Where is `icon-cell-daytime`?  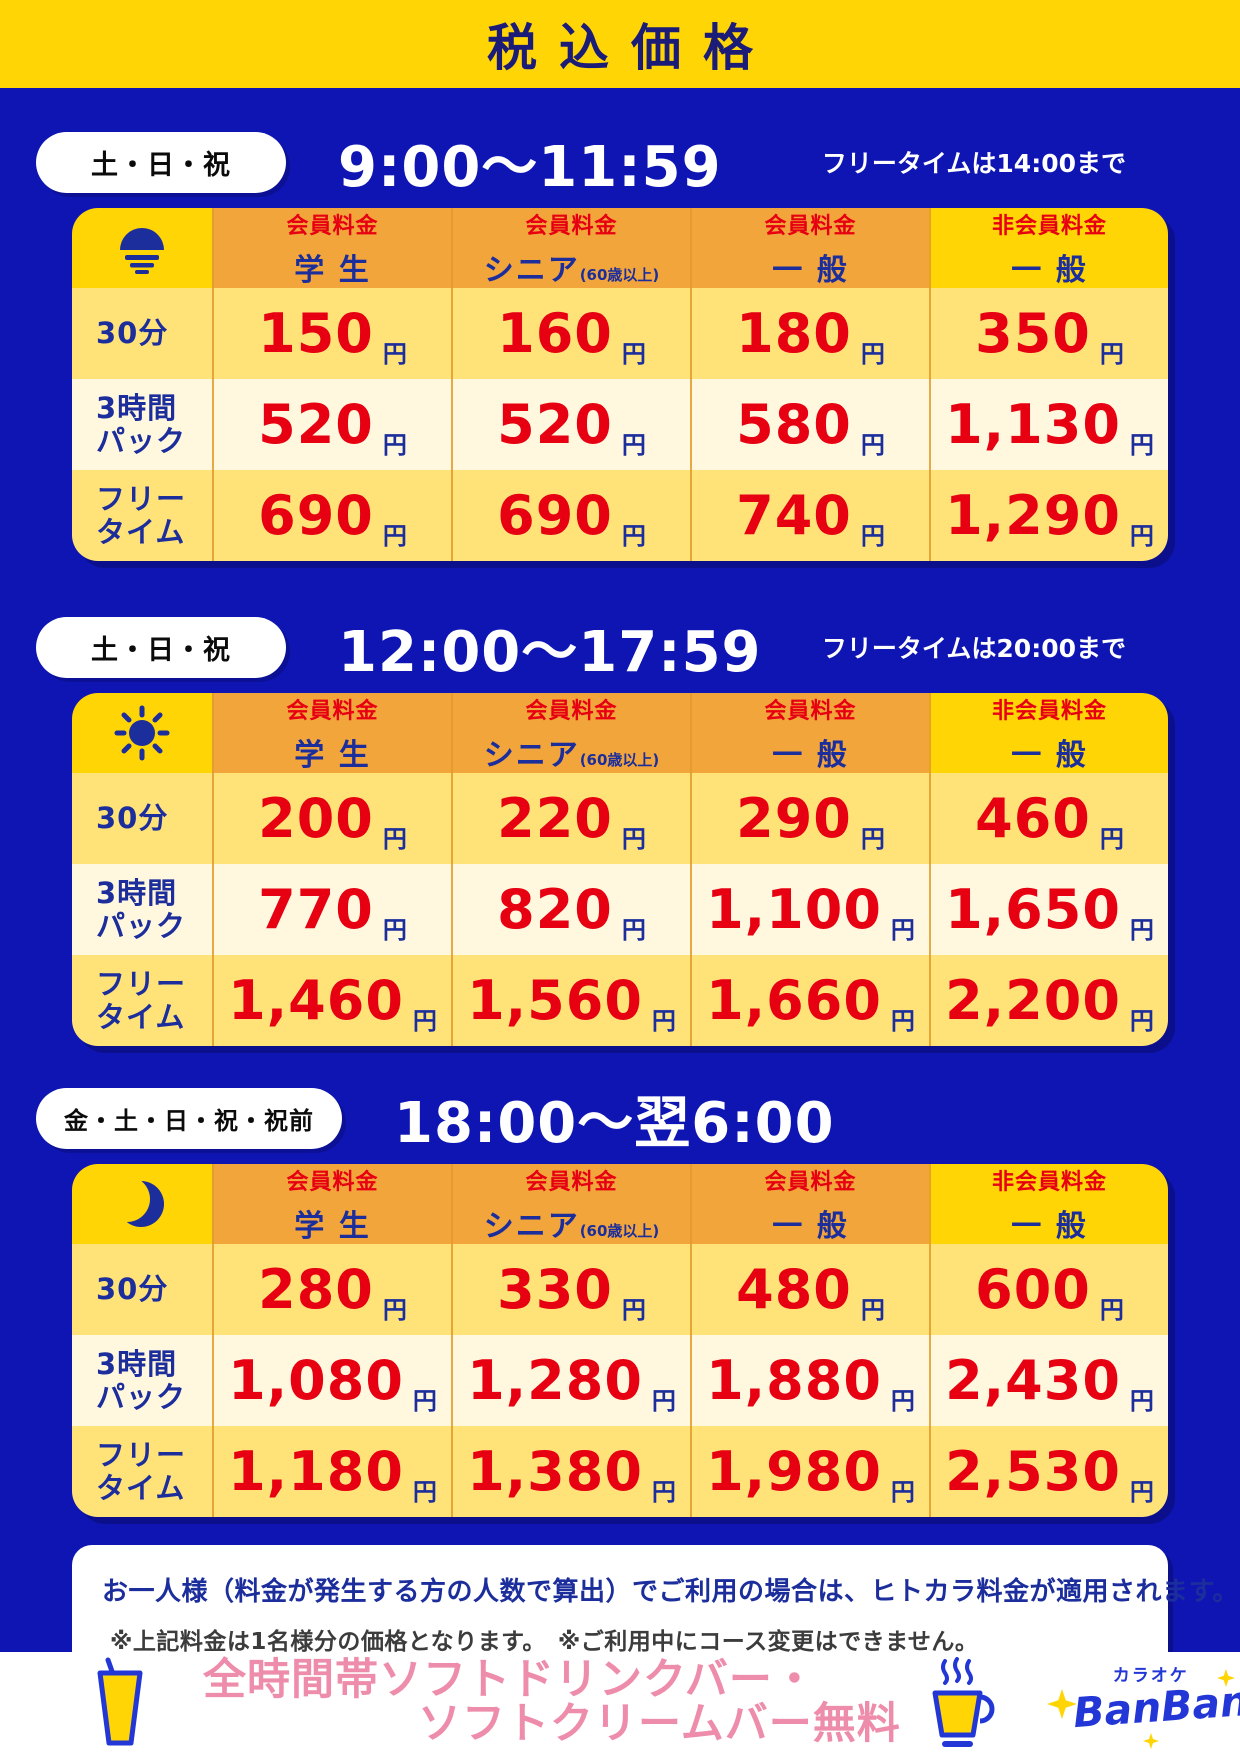
icon-cell-daytime is located at coordinates (142, 733).